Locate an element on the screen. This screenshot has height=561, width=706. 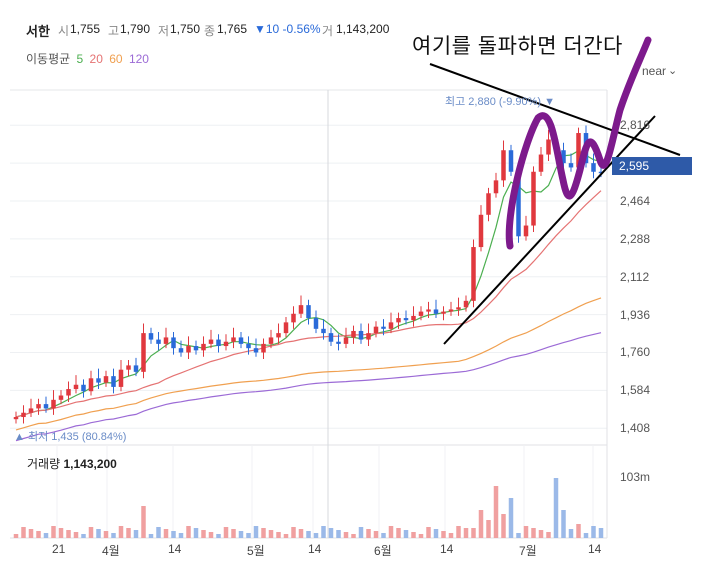
min-marker-icon: ▲ is located at coordinates (19, 437).